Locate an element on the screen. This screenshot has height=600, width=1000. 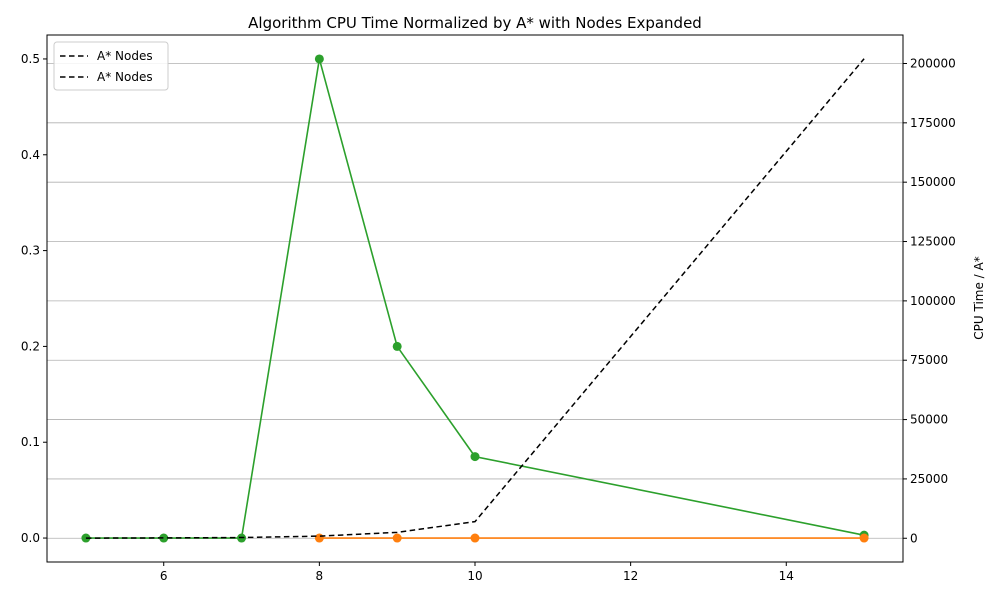
x-tick-label: 10 is located at coordinates (474, 576).